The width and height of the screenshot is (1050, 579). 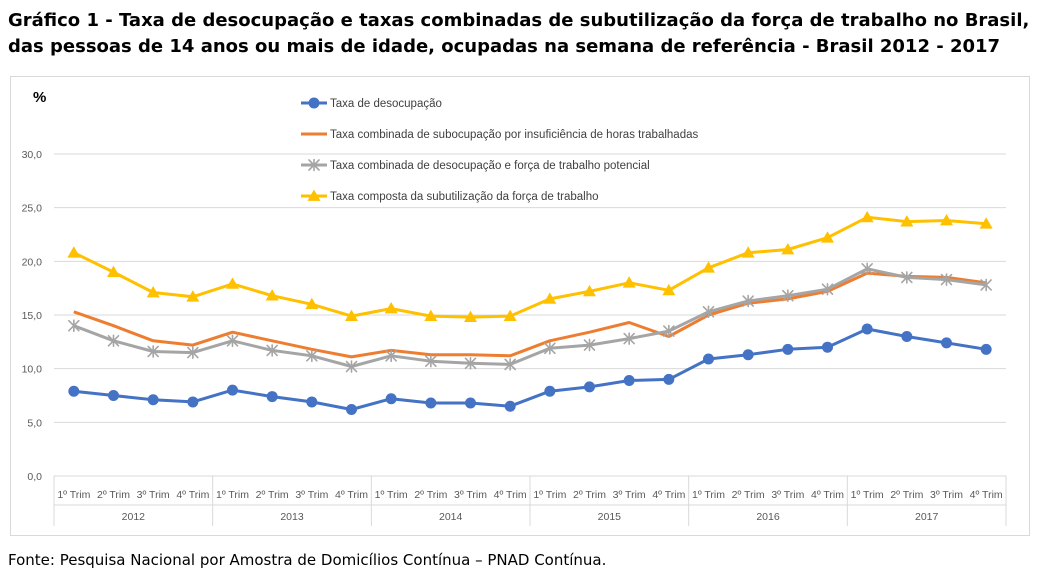 I want to click on y-tick-label: 5,0, so click(x=34, y=423).